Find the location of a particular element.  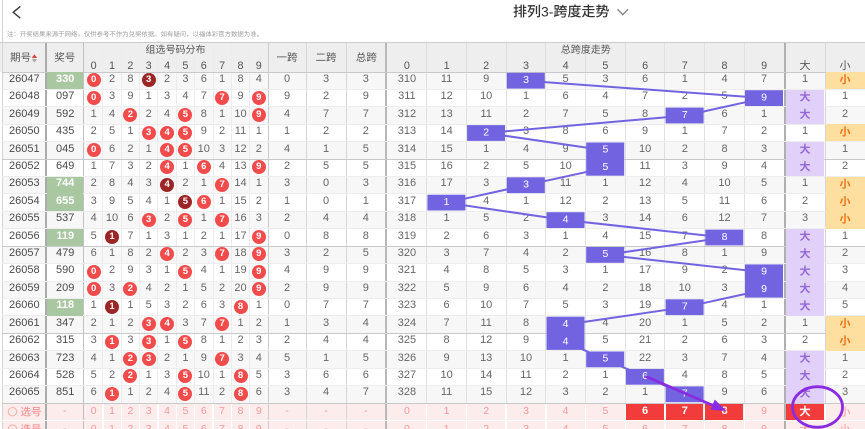

svg-text: 6 is located at coordinates (645, 376).